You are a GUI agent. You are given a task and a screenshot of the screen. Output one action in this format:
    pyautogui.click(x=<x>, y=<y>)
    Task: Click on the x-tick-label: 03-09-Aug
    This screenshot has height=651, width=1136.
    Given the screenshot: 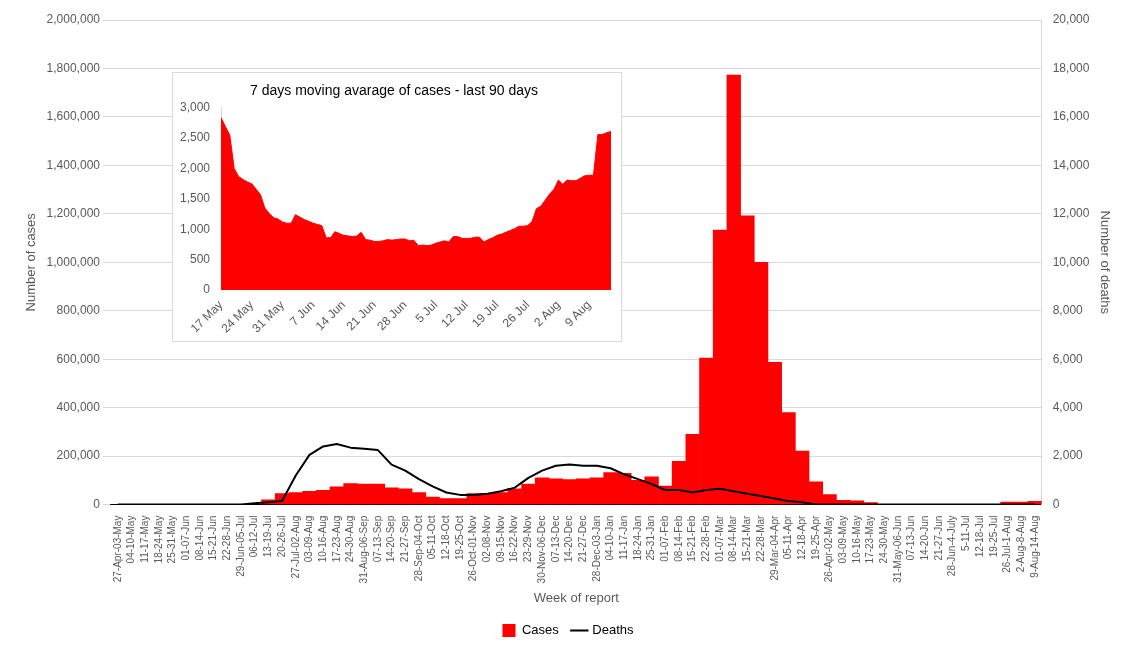 What is the action you would take?
    pyautogui.click(x=309, y=539)
    